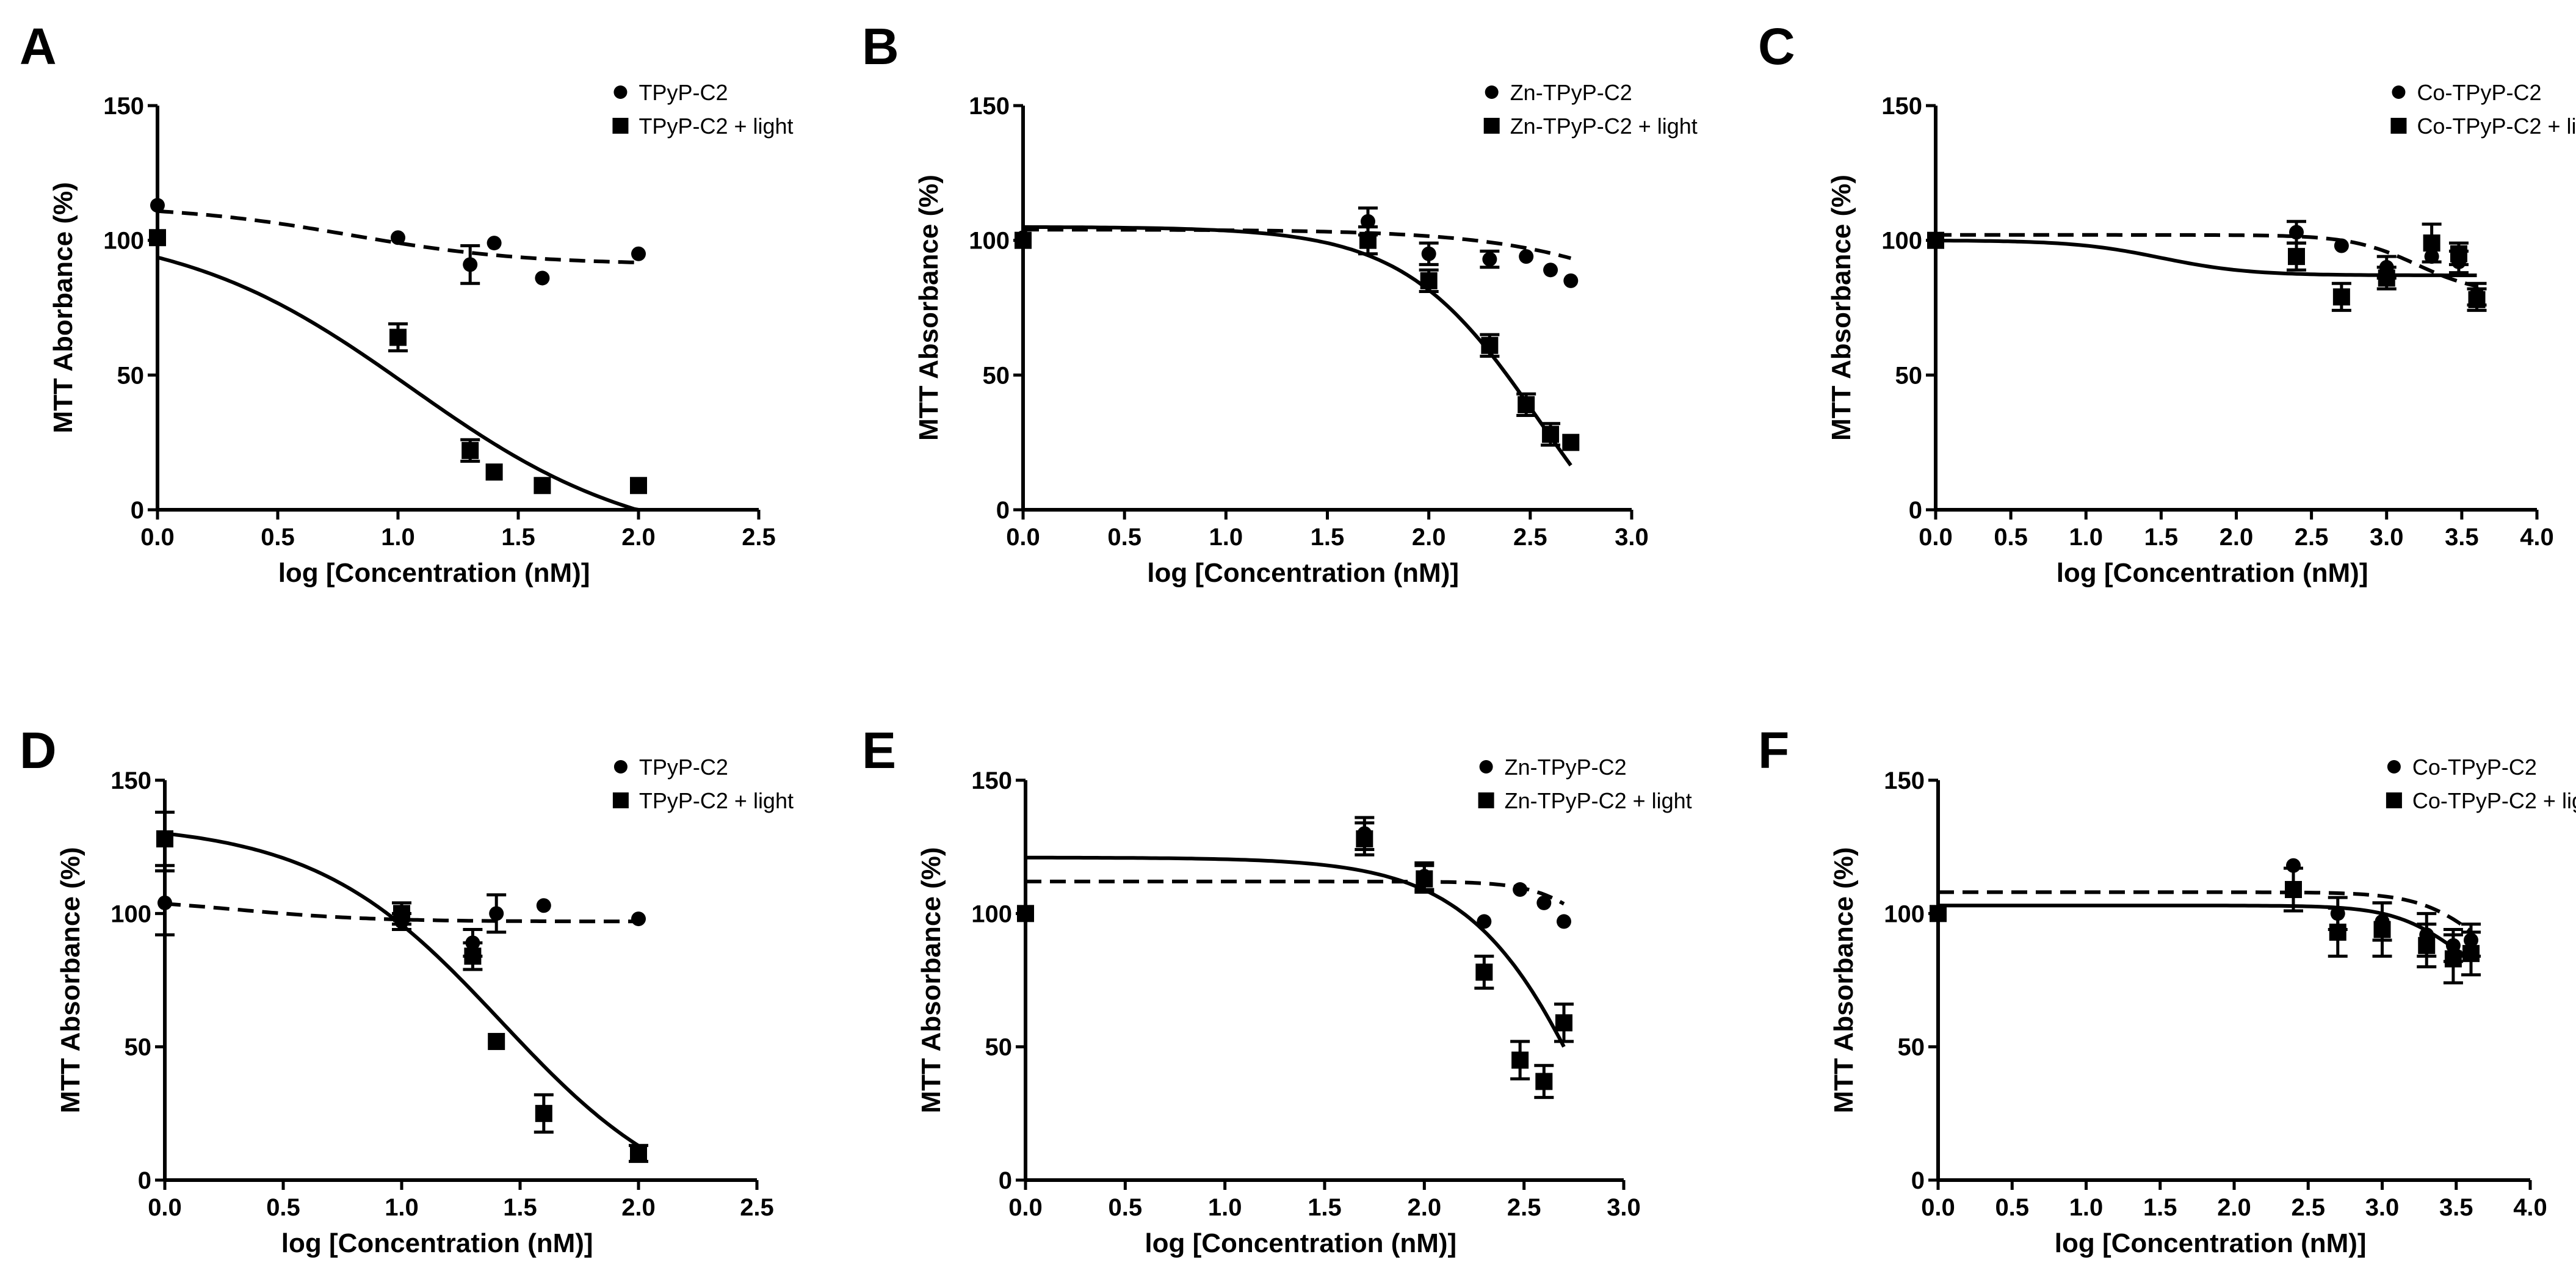 Image resolution: width=2576 pixels, height=1279 pixels. What do you see at coordinates (2479, 92) in the screenshot?
I see `legend-label: Co-TPyP-C2` at bounding box center [2479, 92].